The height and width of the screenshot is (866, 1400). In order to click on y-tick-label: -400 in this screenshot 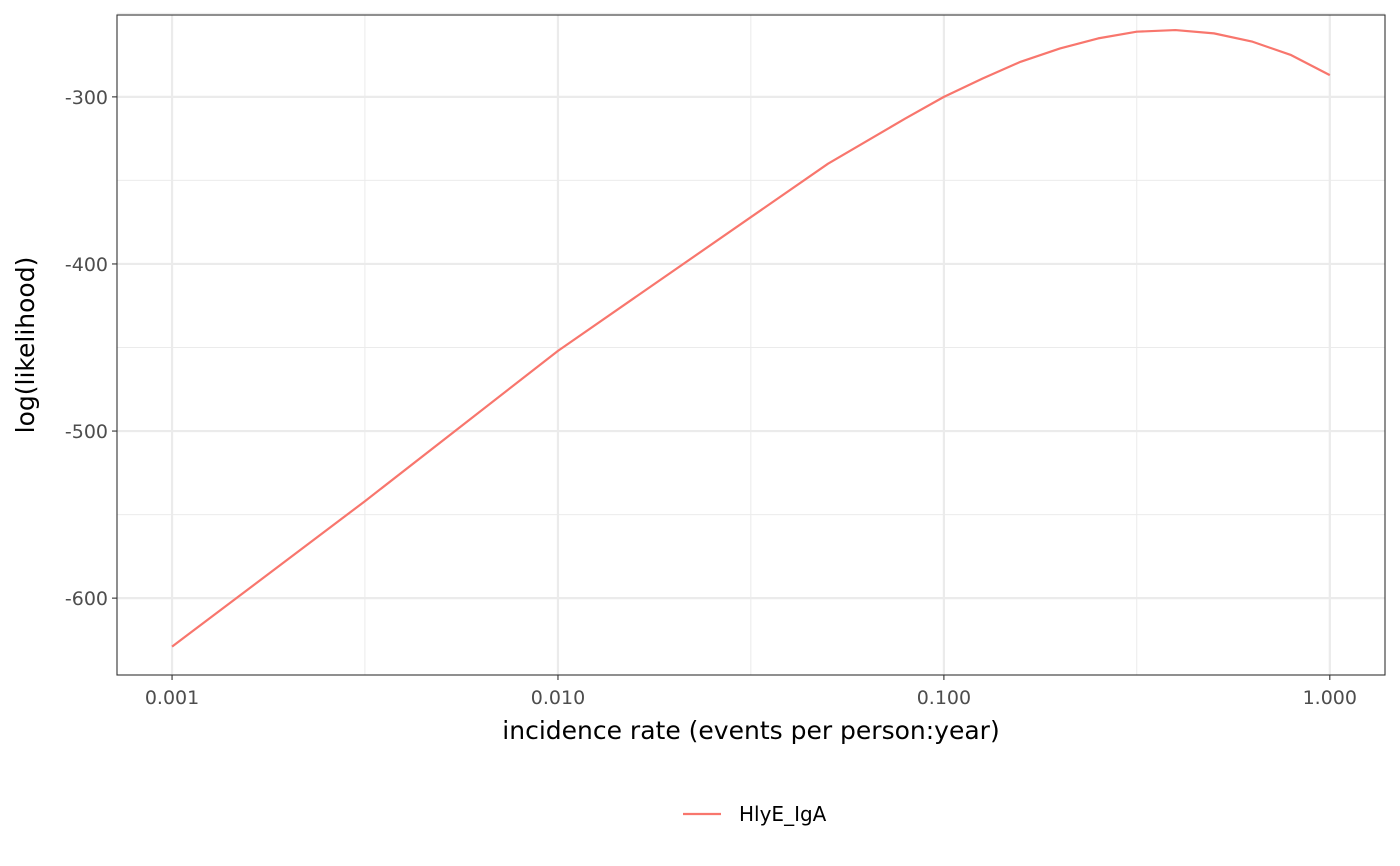, I will do `click(86, 265)`.